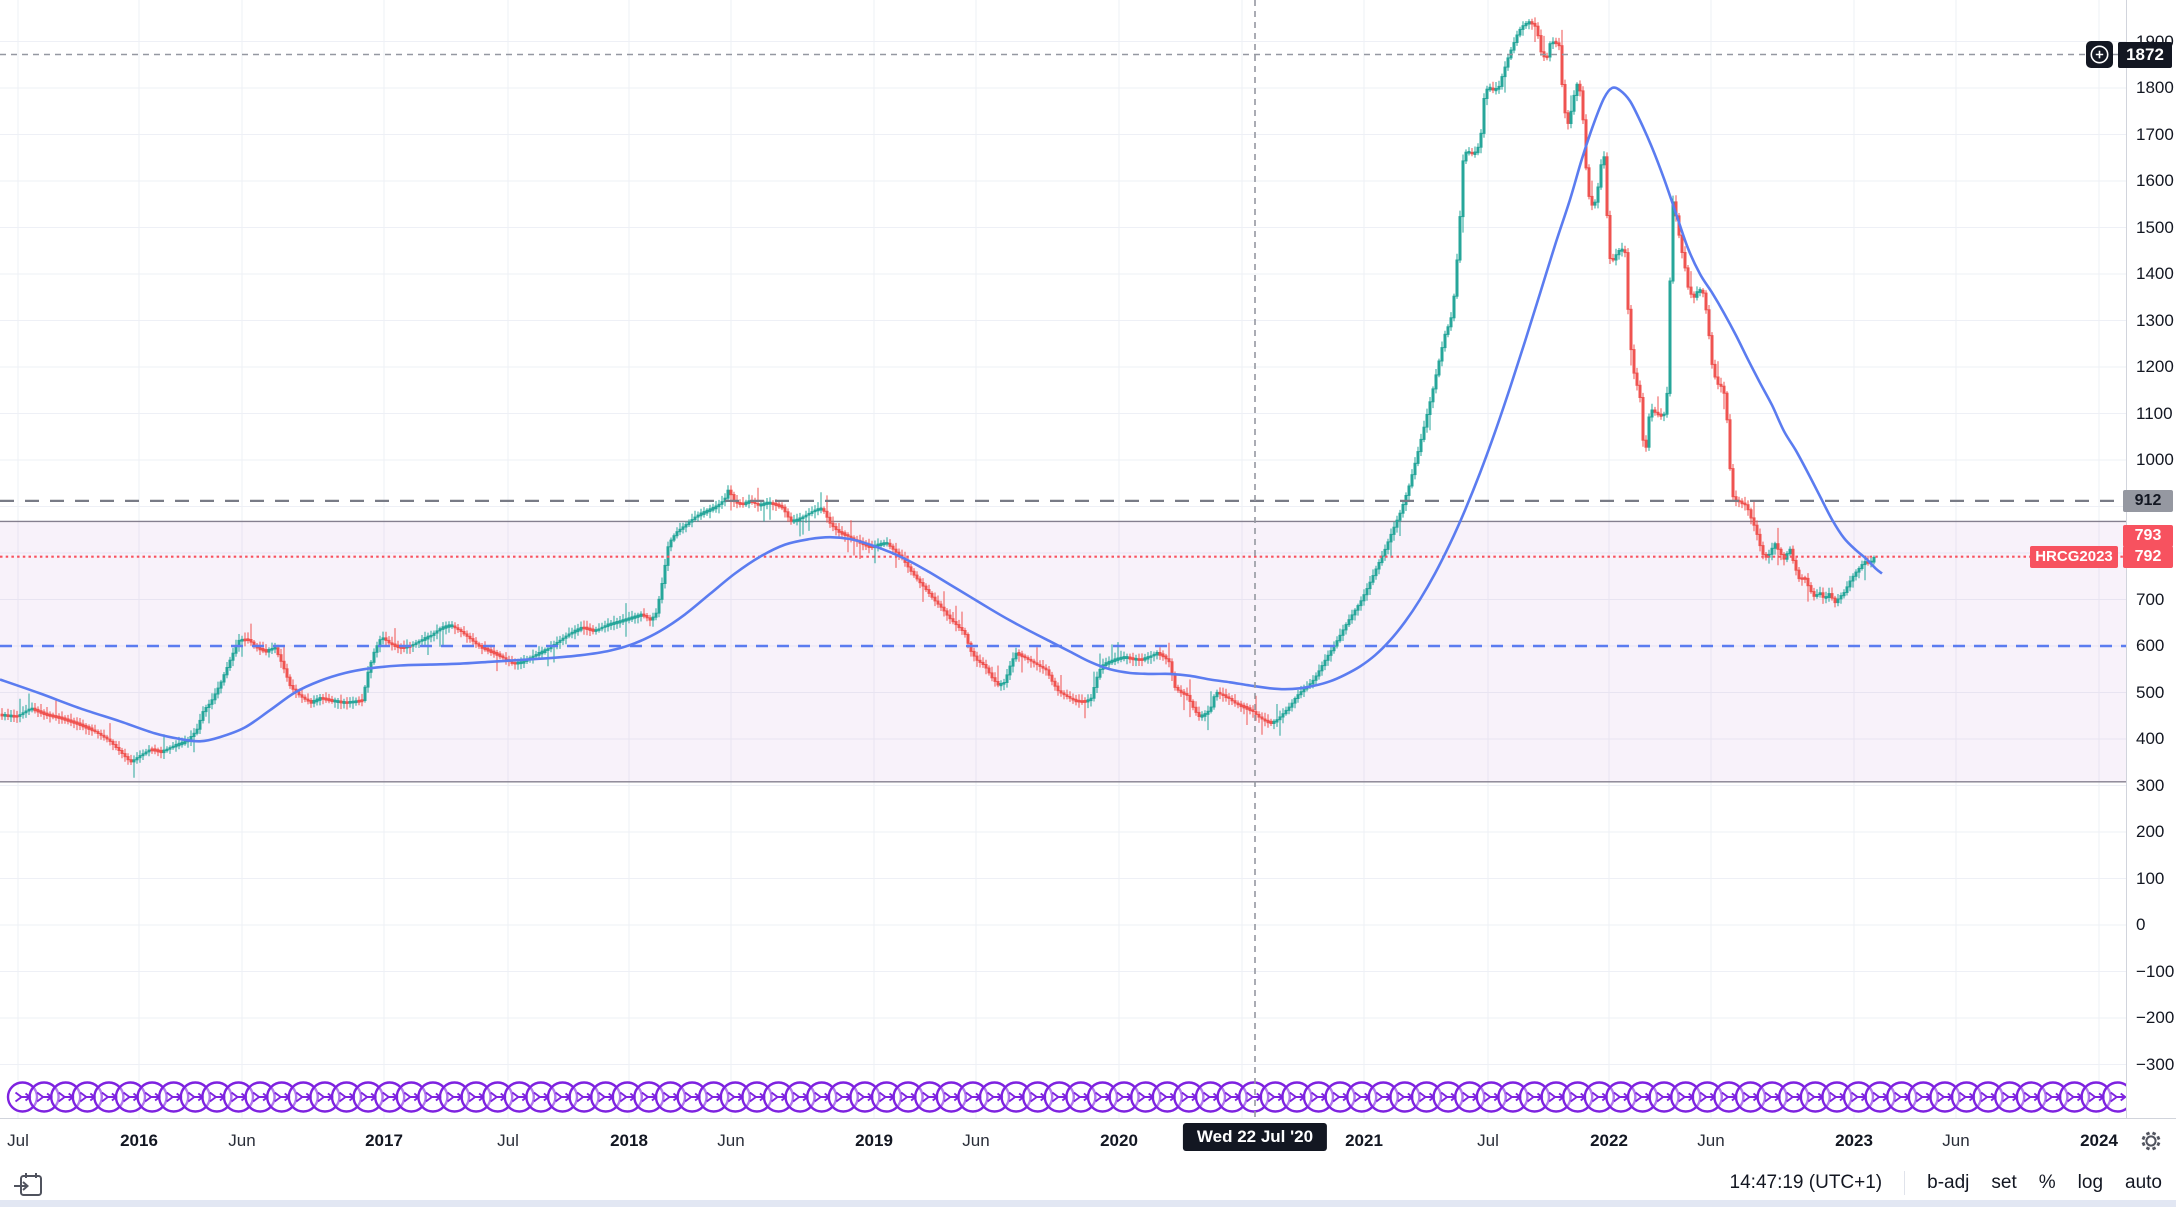 The width and height of the screenshot is (2176, 1207). Describe the element at coordinates (1905, 1183) in the screenshot. I see `toolbar-separator` at that location.